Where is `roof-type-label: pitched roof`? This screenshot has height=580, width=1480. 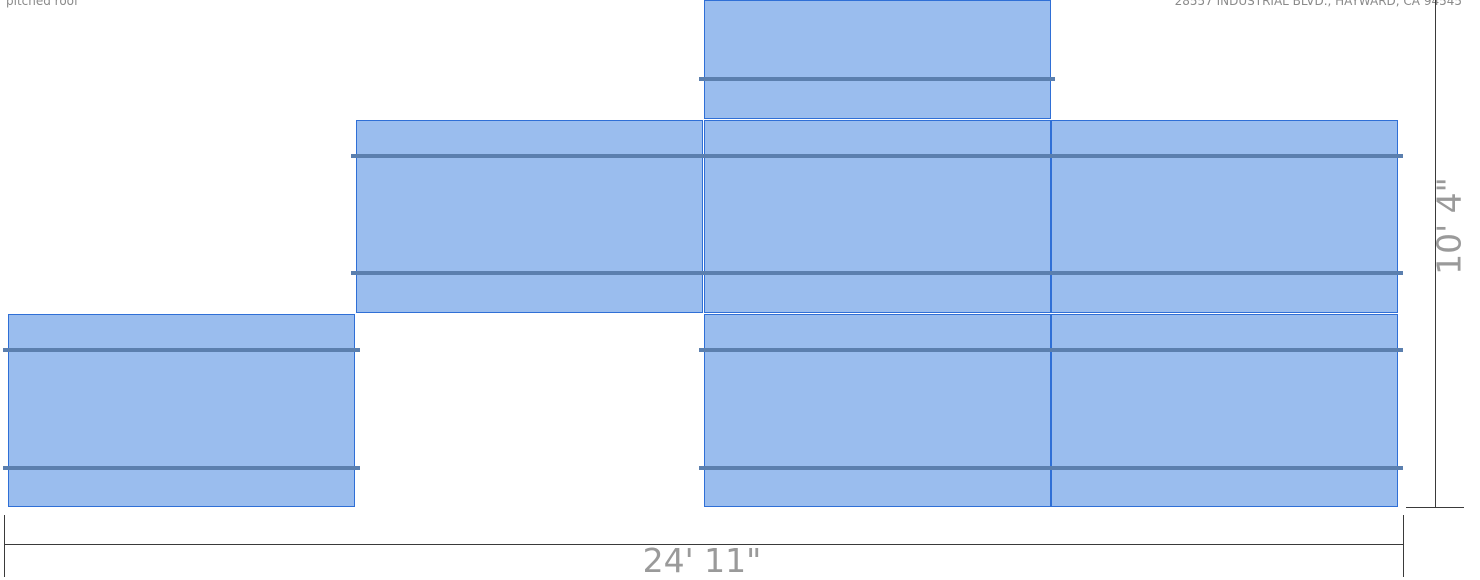 roof-type-label: pitched roof is located at coordinates (42, 4).